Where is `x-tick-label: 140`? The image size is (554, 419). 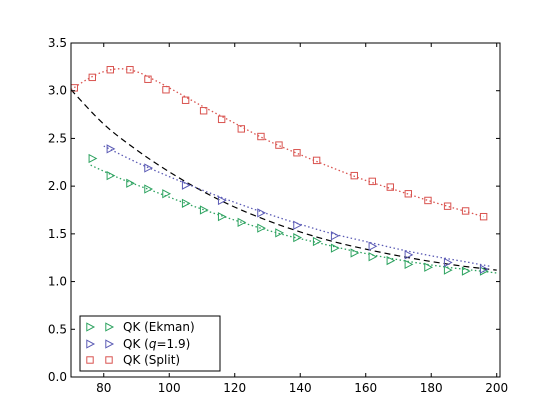 x-tick-label: 140 is located at coordinates (300, 388).